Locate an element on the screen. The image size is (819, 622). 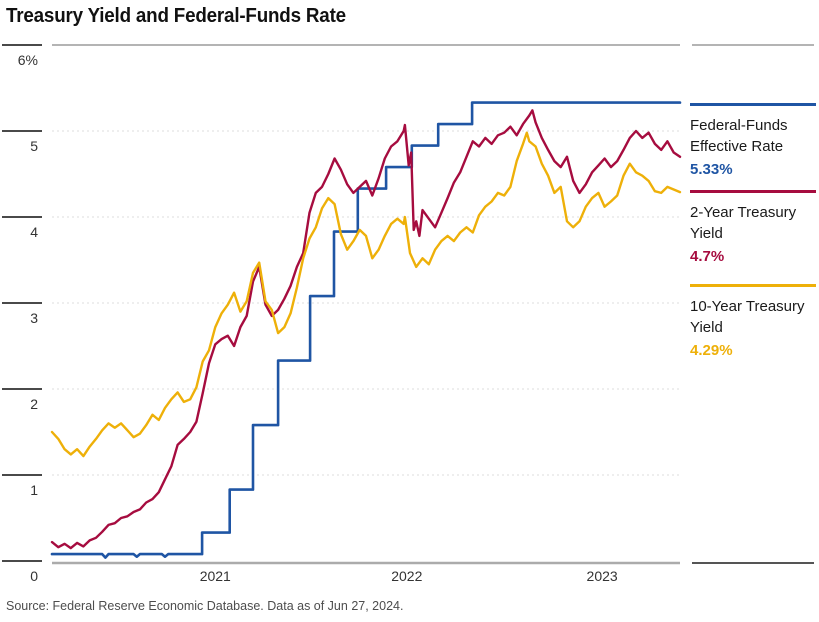
legend-label: 2-Year Treasury is located at coordinates (743, 212).